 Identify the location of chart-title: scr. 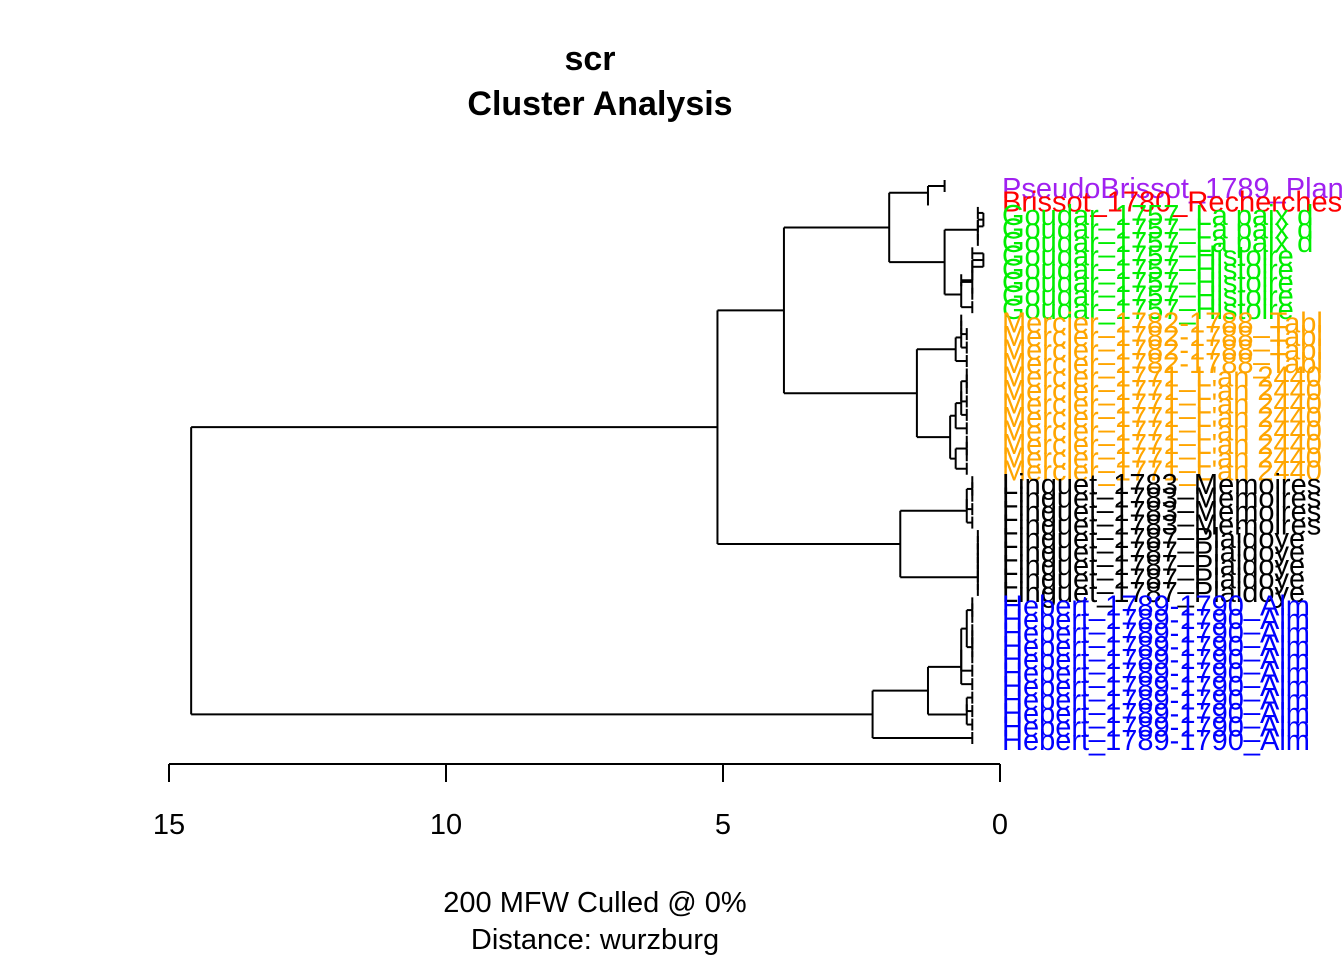
(589, 59).